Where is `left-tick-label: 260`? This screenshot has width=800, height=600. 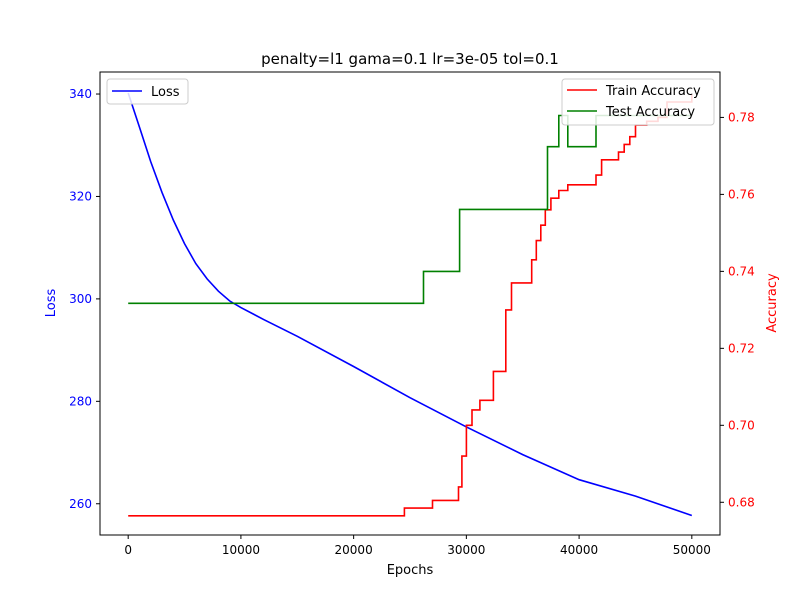
left-tick-label: 260 is located at coordinates (80, 504).